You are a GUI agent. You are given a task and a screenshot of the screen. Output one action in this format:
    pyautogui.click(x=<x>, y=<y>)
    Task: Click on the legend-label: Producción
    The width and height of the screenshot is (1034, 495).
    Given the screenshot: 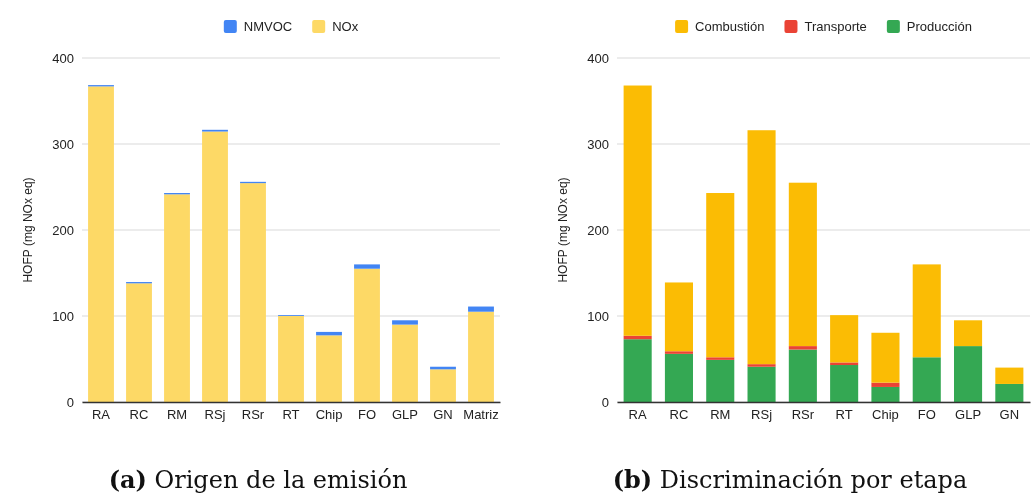 What is the action you would take?
    pyautogui.click(x=939, y=26)
    